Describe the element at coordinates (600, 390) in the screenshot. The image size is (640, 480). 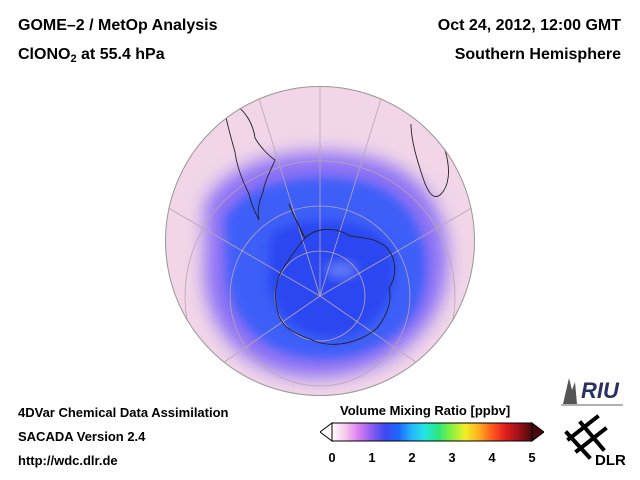
I see `riu-logo-text: RIU` at that location.